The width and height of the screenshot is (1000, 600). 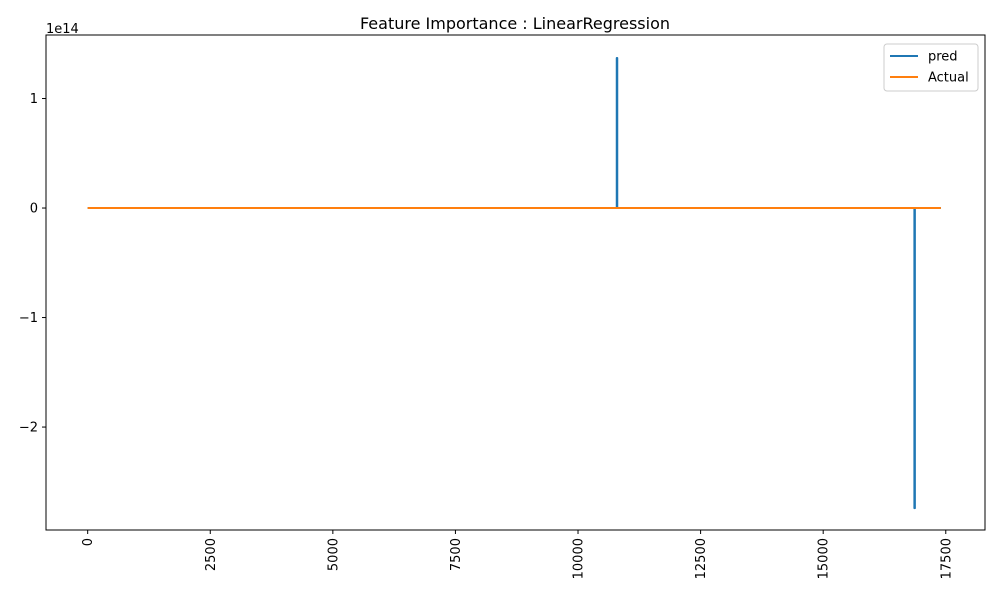 What do you see at coordinates (34, 99) in the screenshot?
I see `y-tick-label: 1` at bounding box center [34, 99].